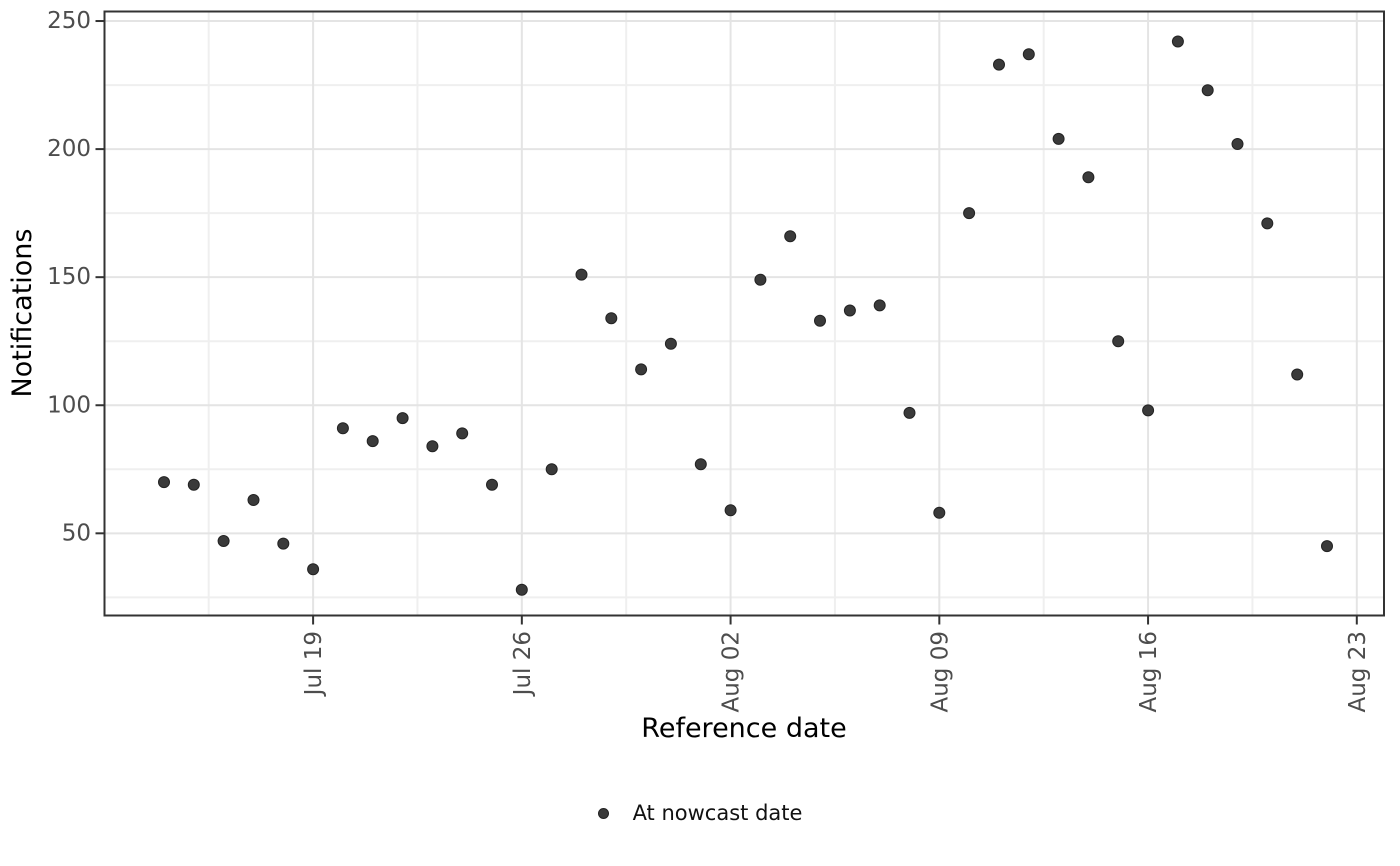  What do you see at coordinates (732, 672) in the screenshot?
I see `x-tick-label: Aug 02` at bounding box center [732, 672].